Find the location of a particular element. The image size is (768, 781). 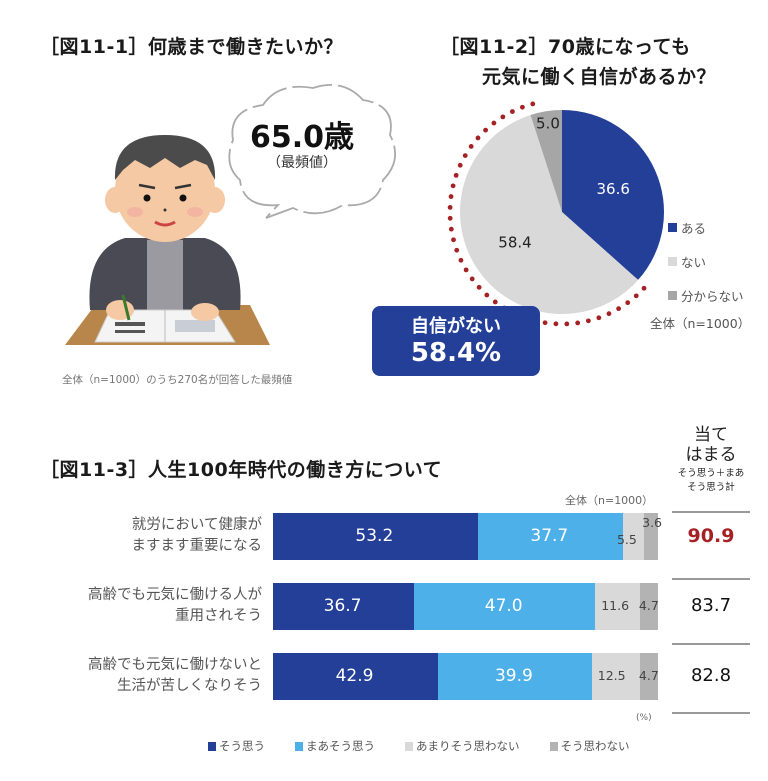

bar-row: 42.9 39.9 12.5 4.7 is located at coordinates (466, 676).